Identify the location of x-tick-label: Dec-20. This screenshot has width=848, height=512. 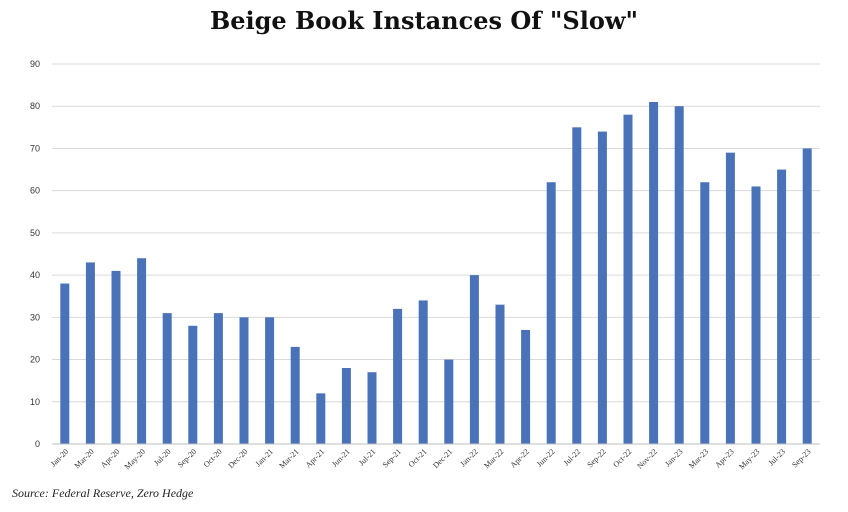
(237, 458).